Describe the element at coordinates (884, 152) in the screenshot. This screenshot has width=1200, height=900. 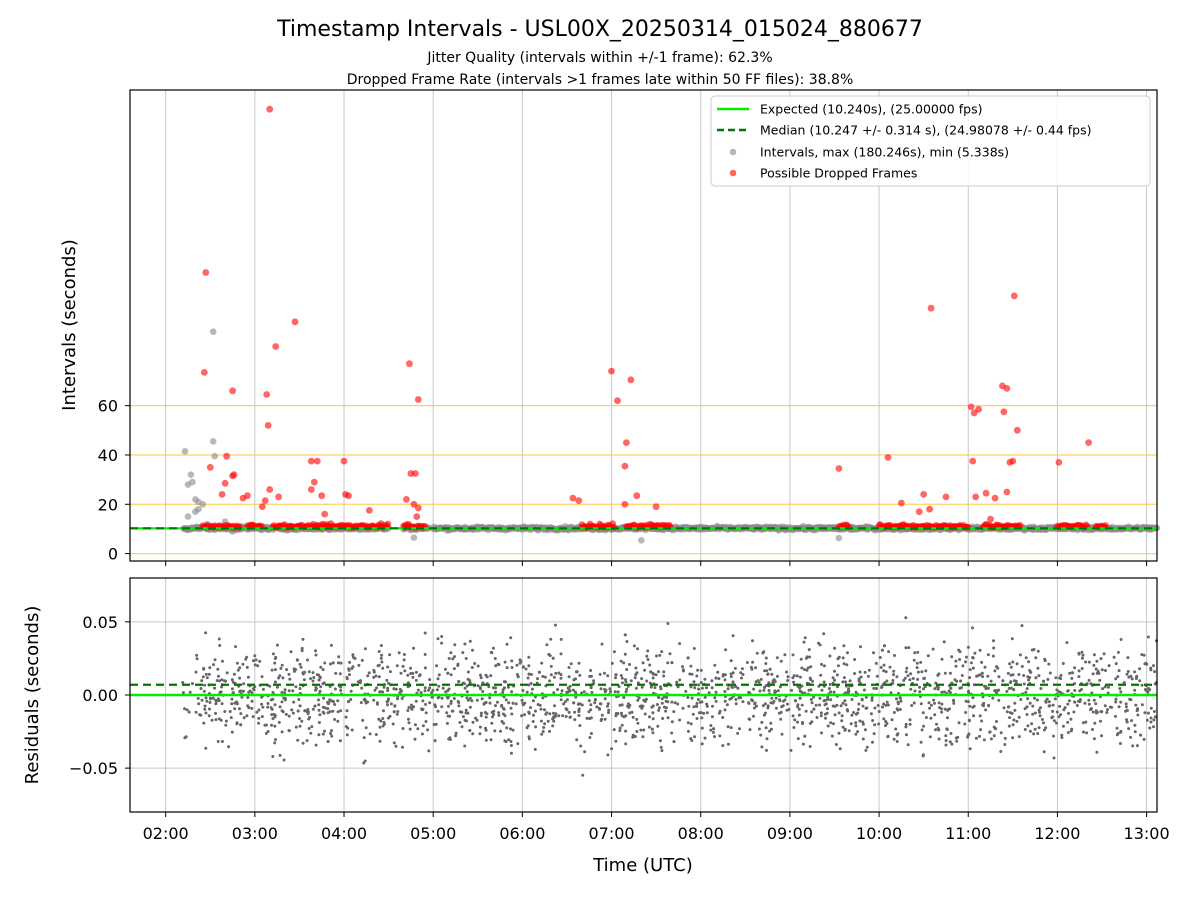
I see `legend-intervals-label: Intervals, max (180.246s), min (5.338s)` at that location.